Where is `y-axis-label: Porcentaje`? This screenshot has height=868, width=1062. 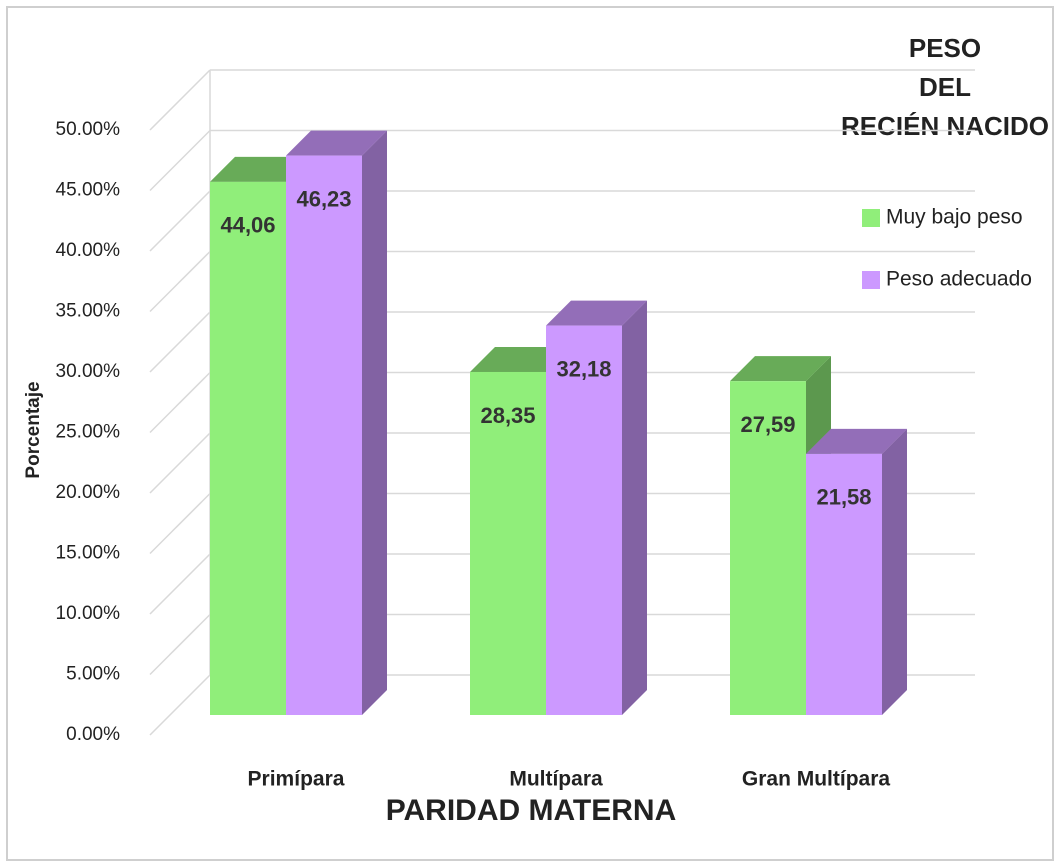 y-axis-label: Porcentaje is located at coordinates (33, 429).